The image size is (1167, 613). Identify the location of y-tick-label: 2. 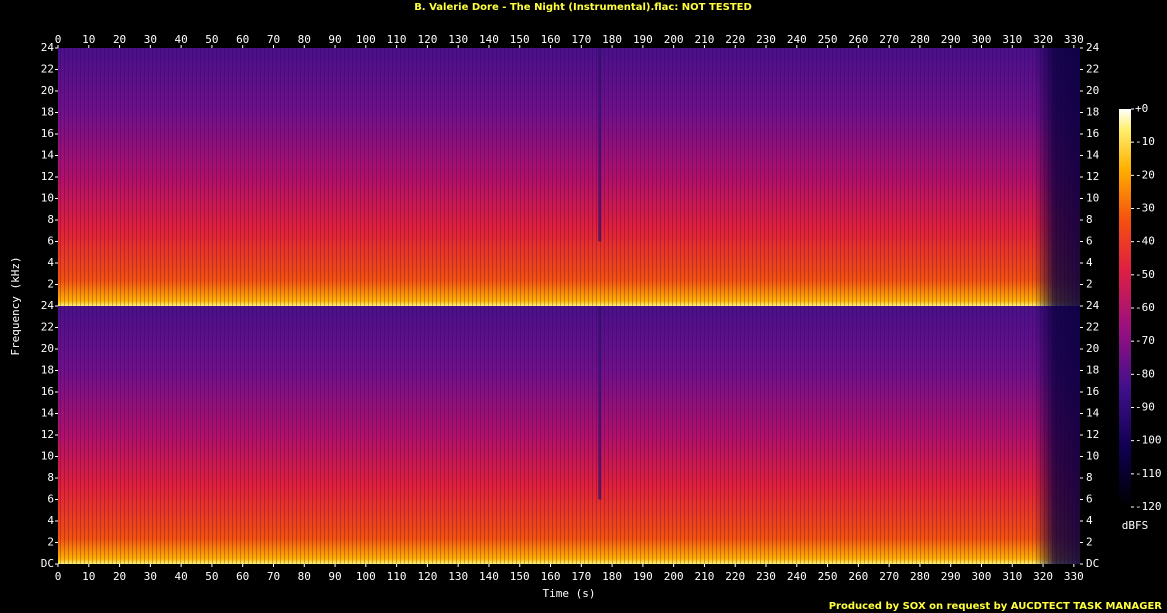
(50, 542).